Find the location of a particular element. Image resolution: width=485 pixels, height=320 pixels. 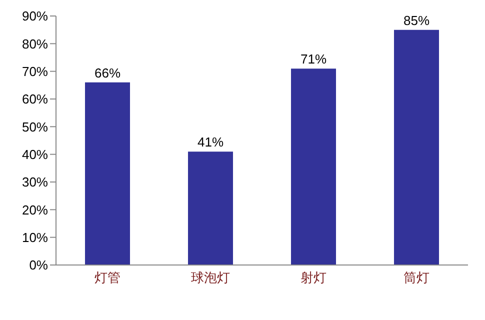

x-tick-label: 灯管 is located at coordinates (107, 278).